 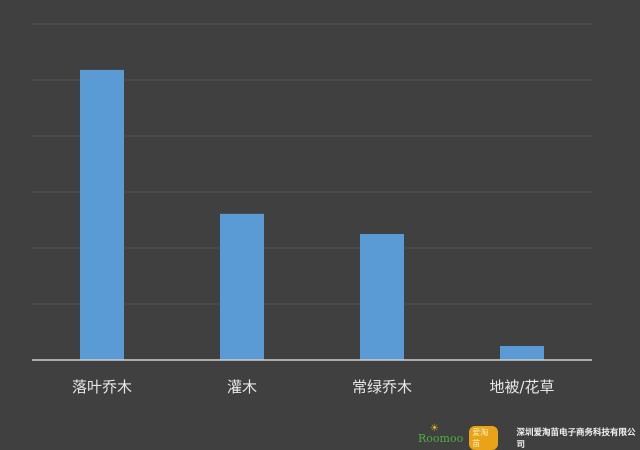 What do you see at coordinates (576, 439) in the screenshot?
I see `company-name: 深圳爱淘苗电子商务科技有限公司` at bounding box center [576, 439].